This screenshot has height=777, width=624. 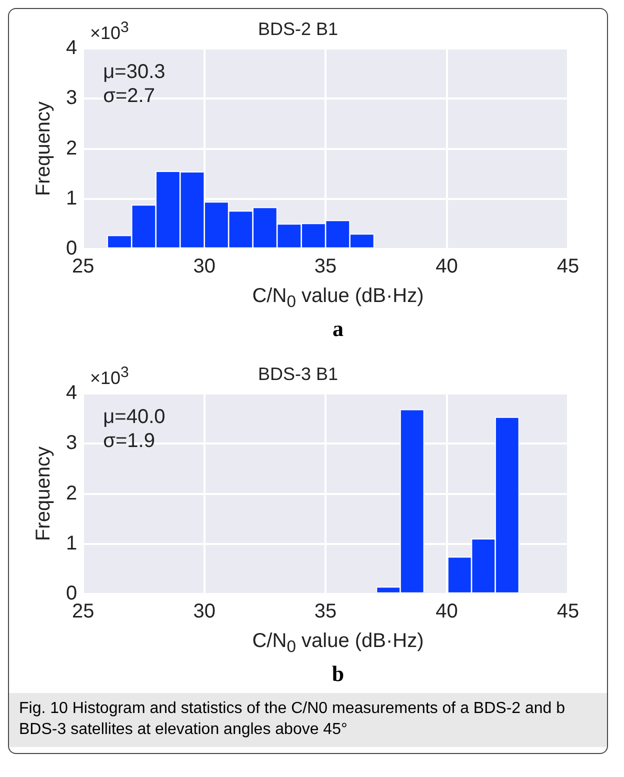 What do you see at coordinates (134, 72) in the screenshot?
I see `annotation: μ=30.3` at bounding box center [134, 72].